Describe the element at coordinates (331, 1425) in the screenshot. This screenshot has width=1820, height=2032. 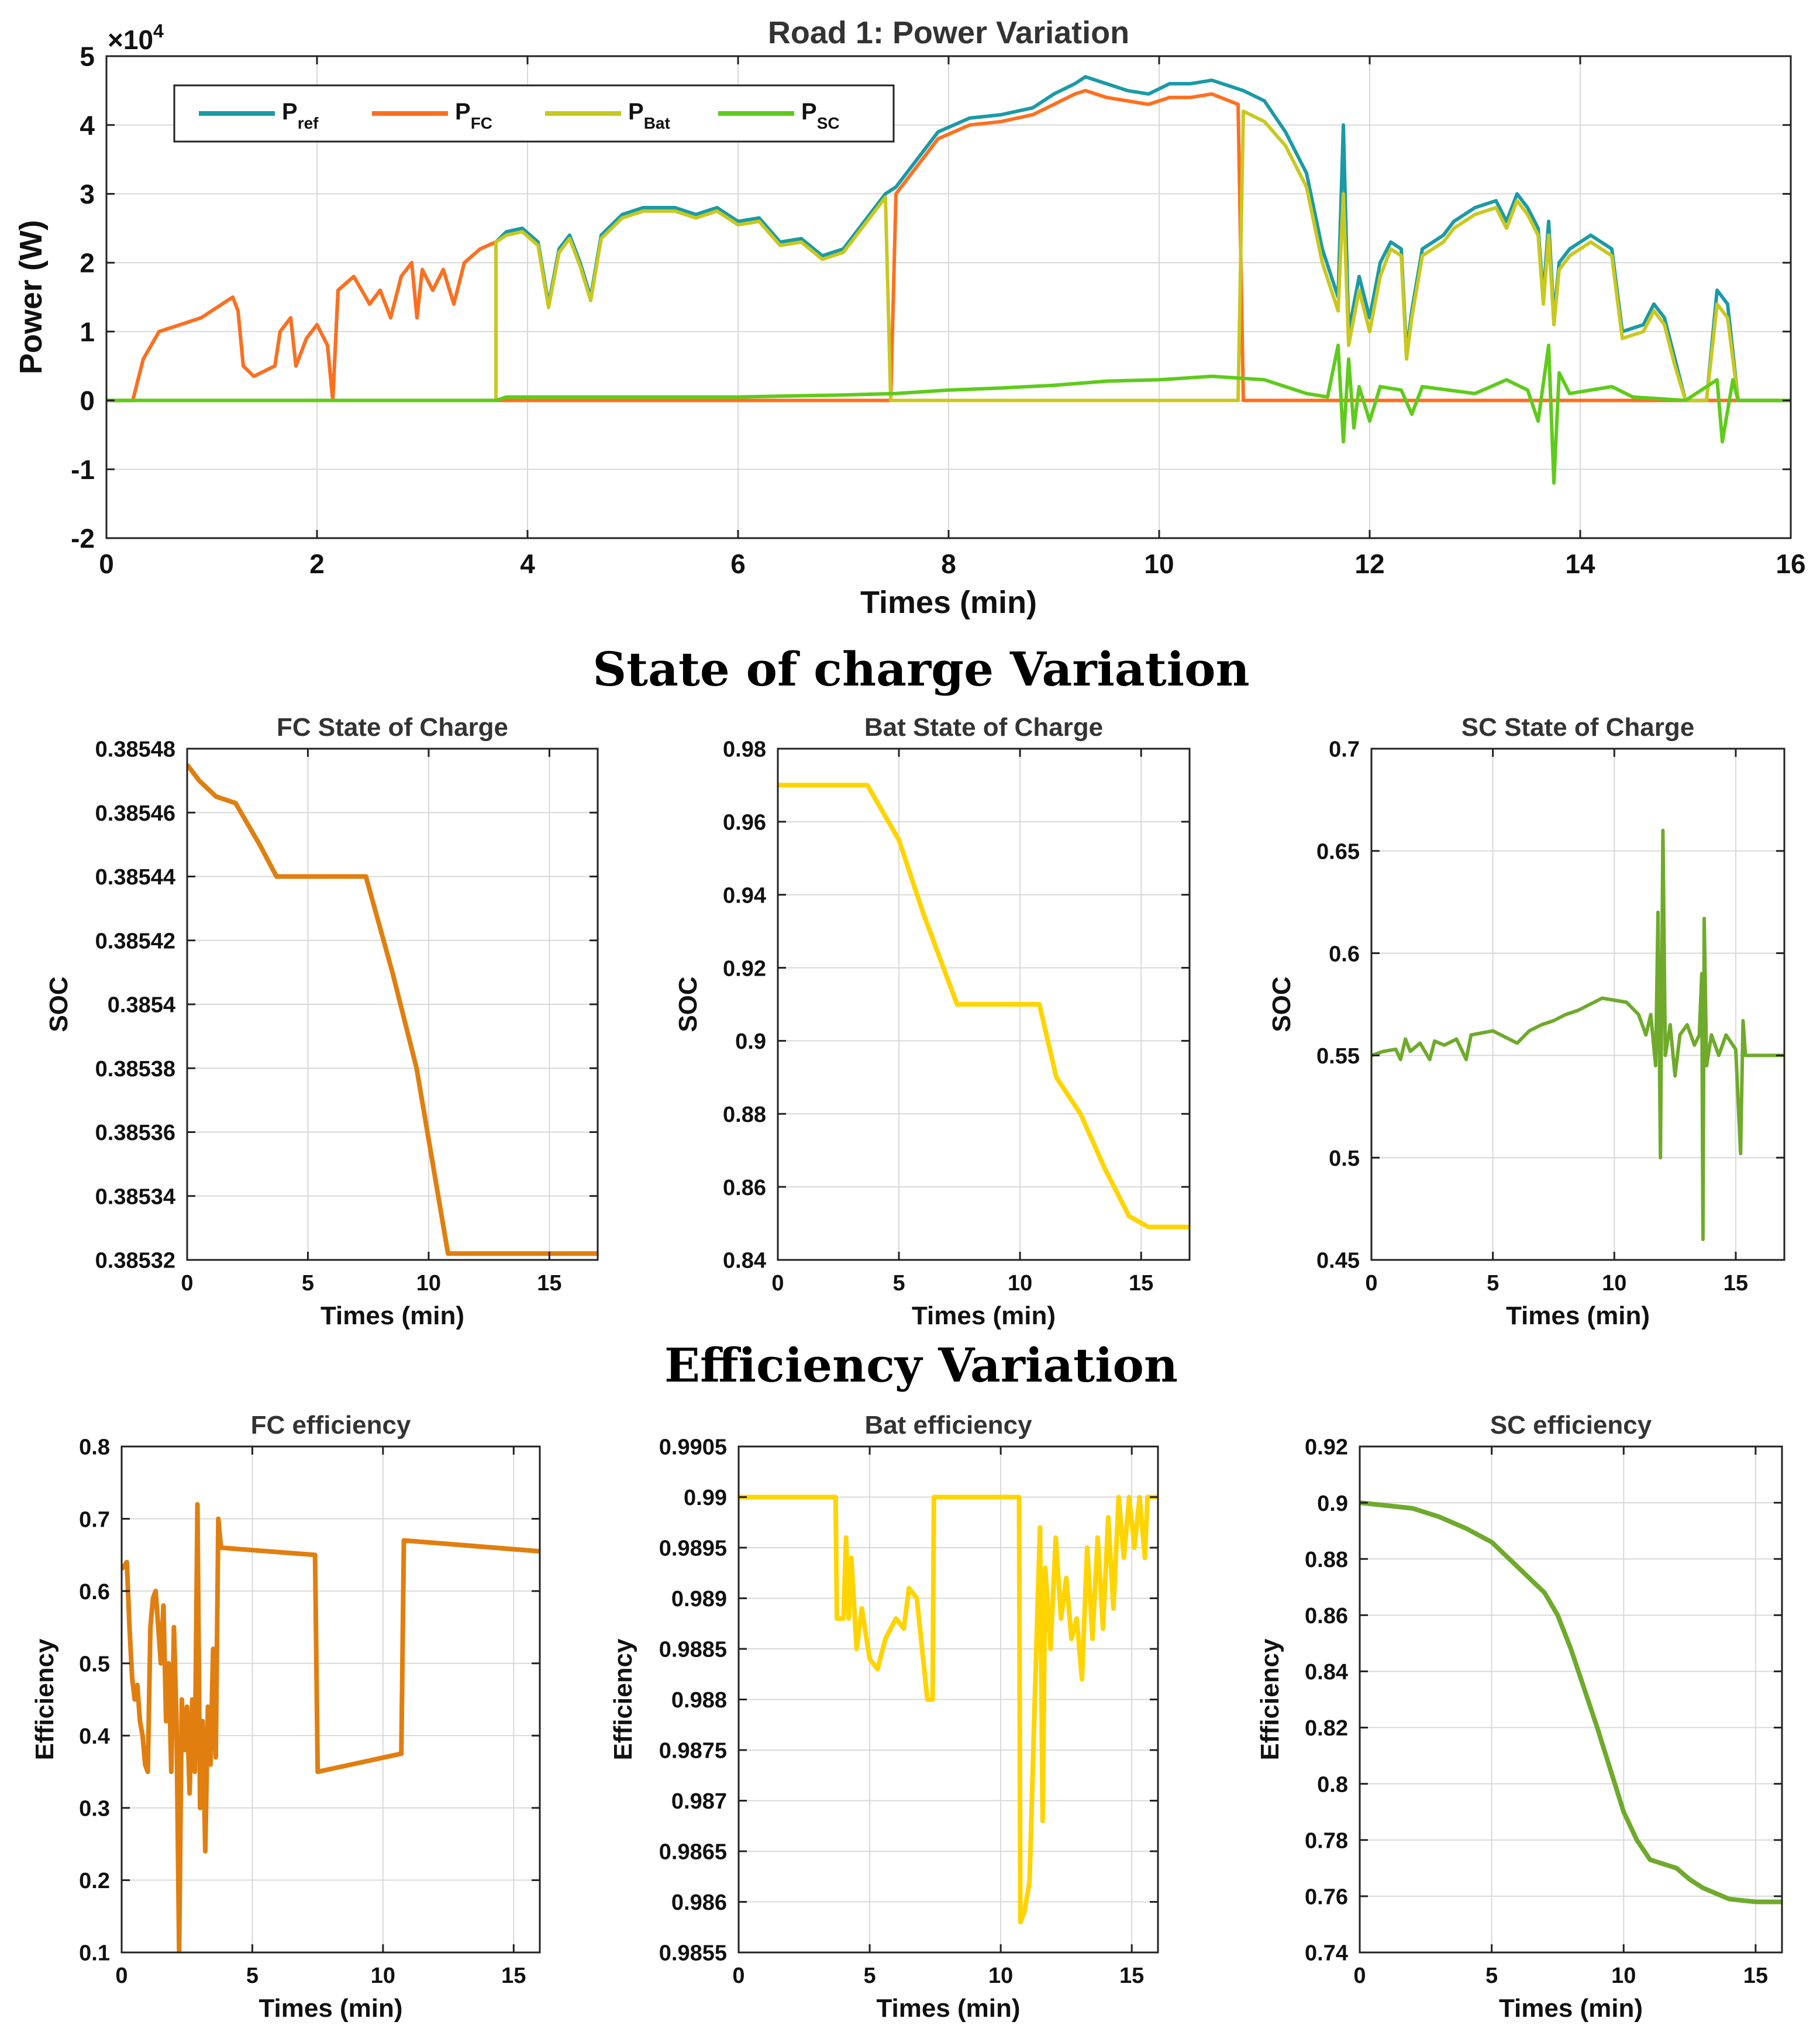
I see `chart-title: FC efficiency` at that location.